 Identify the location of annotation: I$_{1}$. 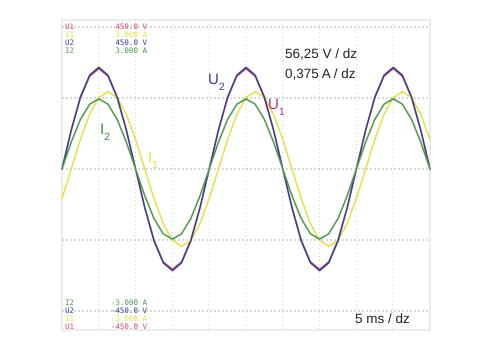
(153, 160).